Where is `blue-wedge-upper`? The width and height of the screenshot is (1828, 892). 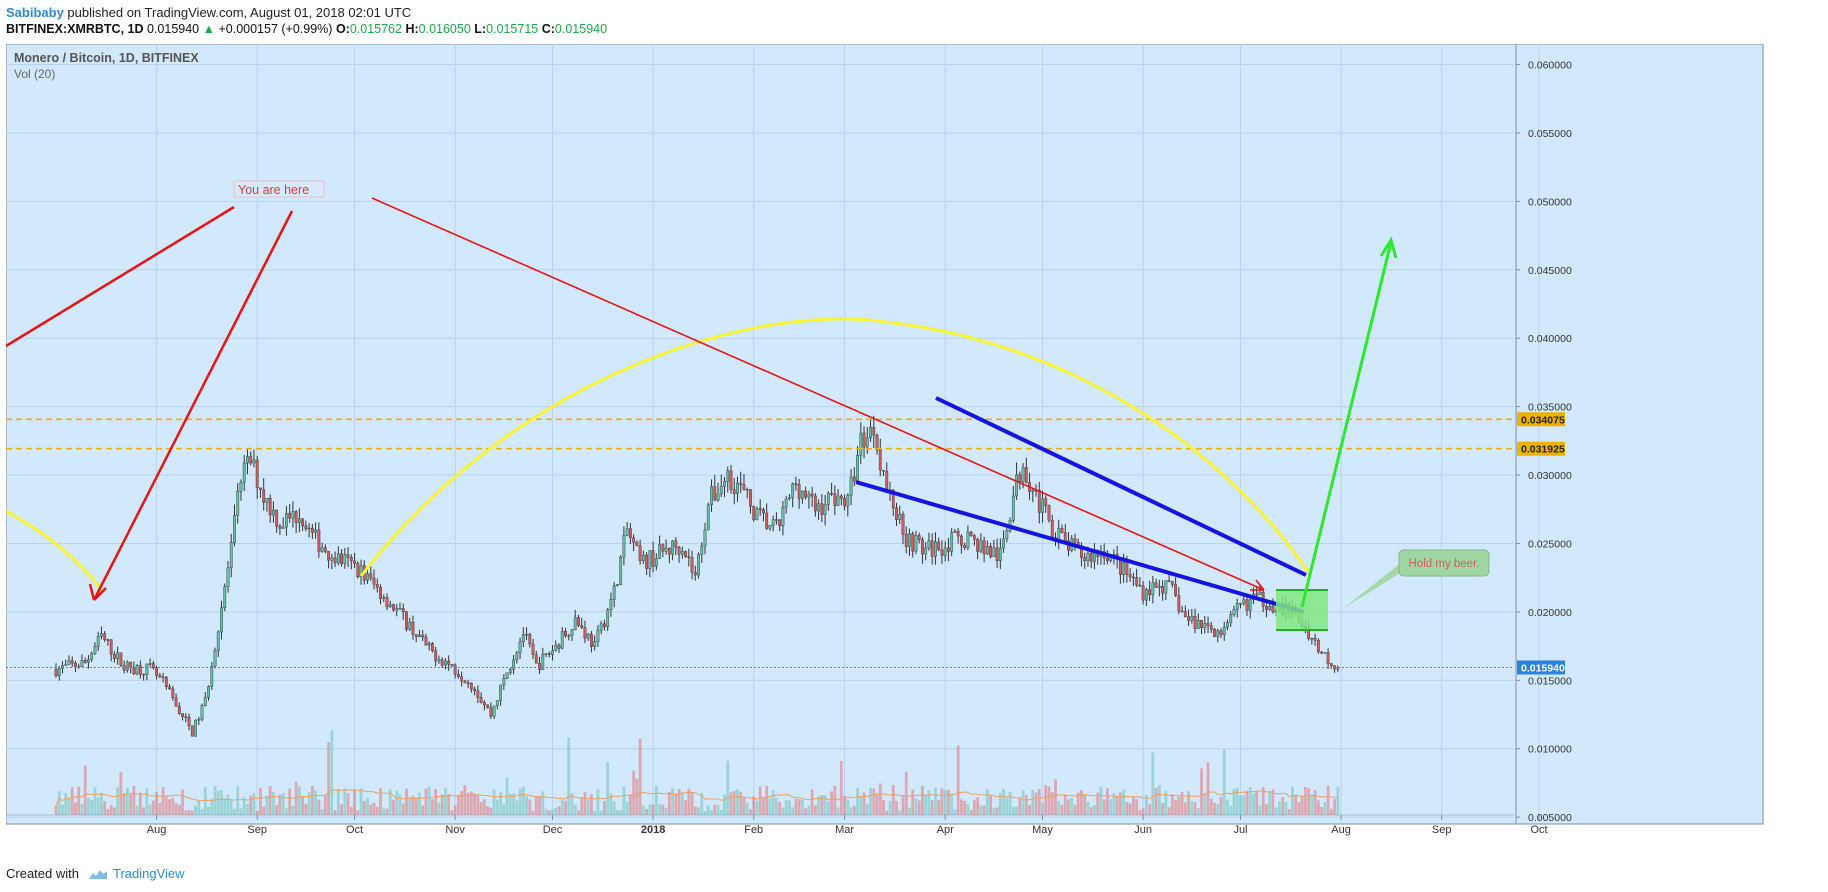
blue-wedge-upper is located at coordinates (1121, 486).